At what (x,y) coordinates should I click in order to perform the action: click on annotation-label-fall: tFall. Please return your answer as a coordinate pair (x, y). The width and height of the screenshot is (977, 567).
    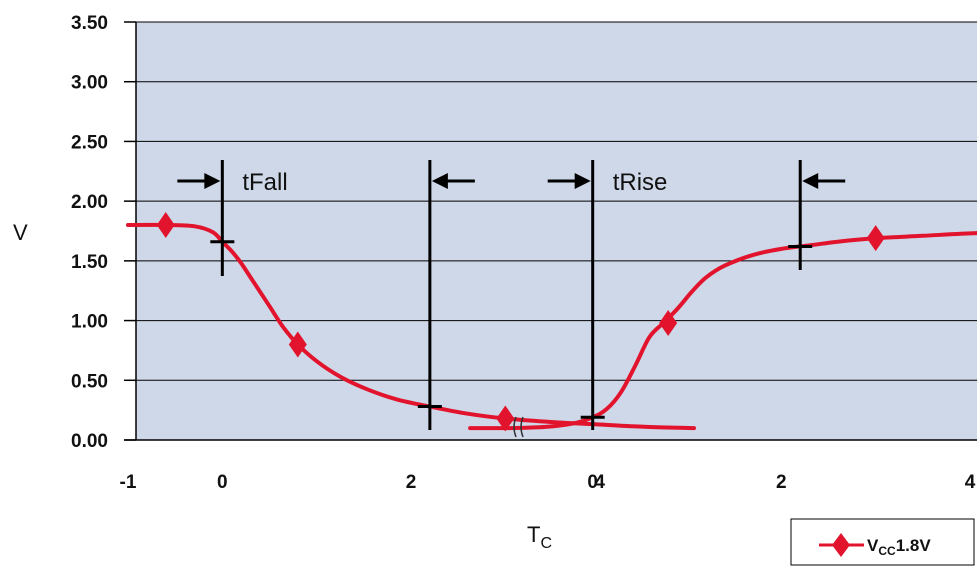
    Looking at the image, I should click on (264, 182).